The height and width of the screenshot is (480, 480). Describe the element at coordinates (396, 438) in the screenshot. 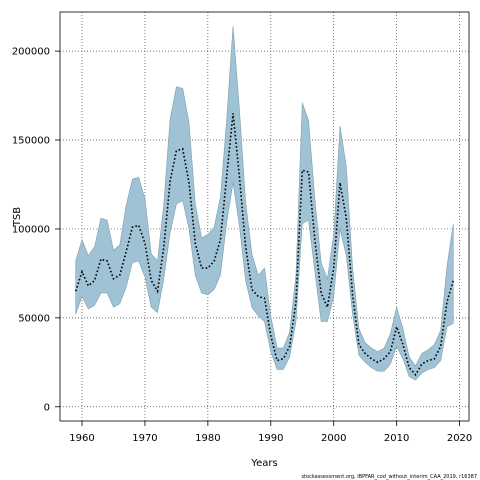

I see `x-tick-label: 2010` at that location.